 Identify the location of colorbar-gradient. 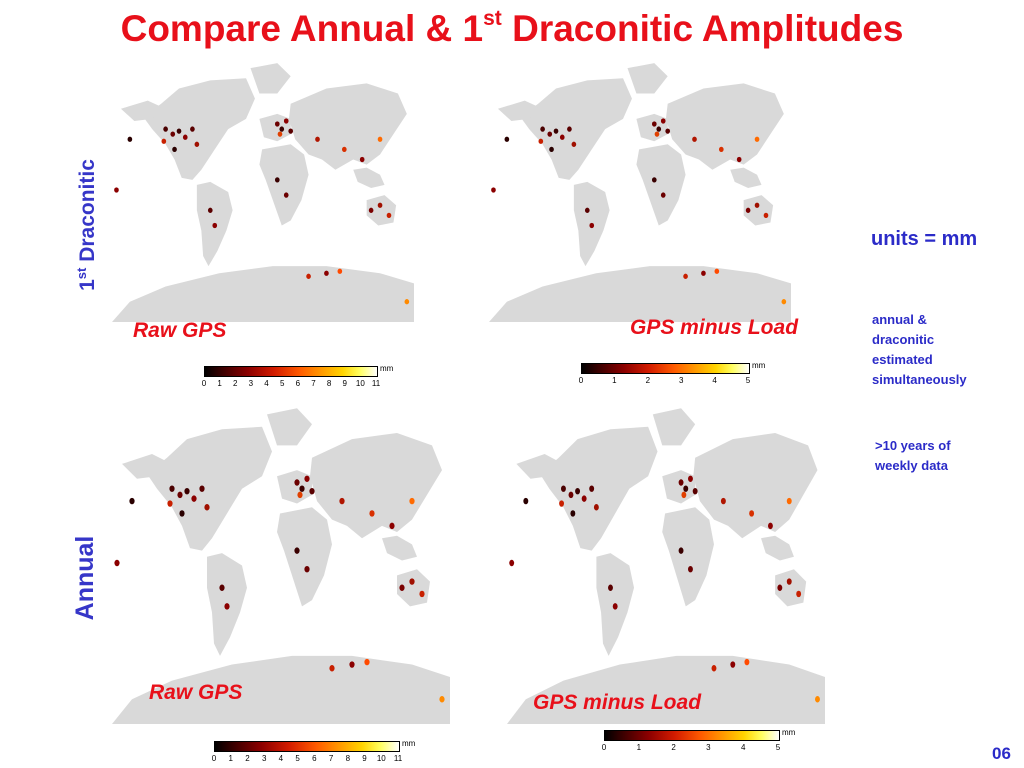
(291, 371).